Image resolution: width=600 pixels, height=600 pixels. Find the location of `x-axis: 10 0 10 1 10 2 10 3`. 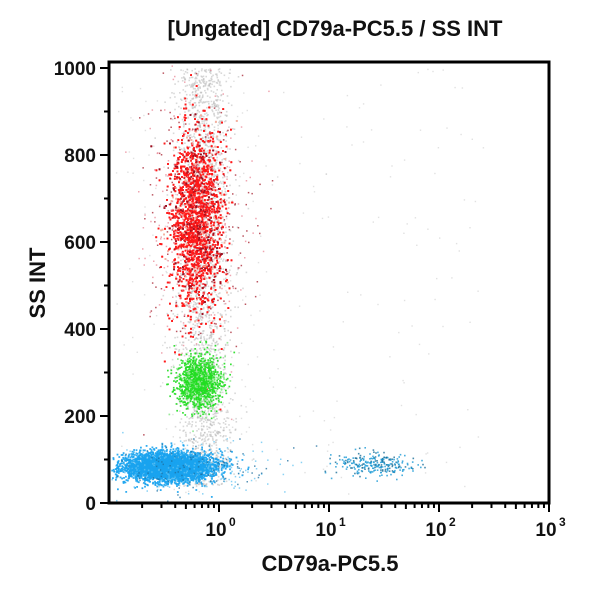

x-axis: 10 0 10 1 10 2 10 3 is located at coordinates (353, 522).